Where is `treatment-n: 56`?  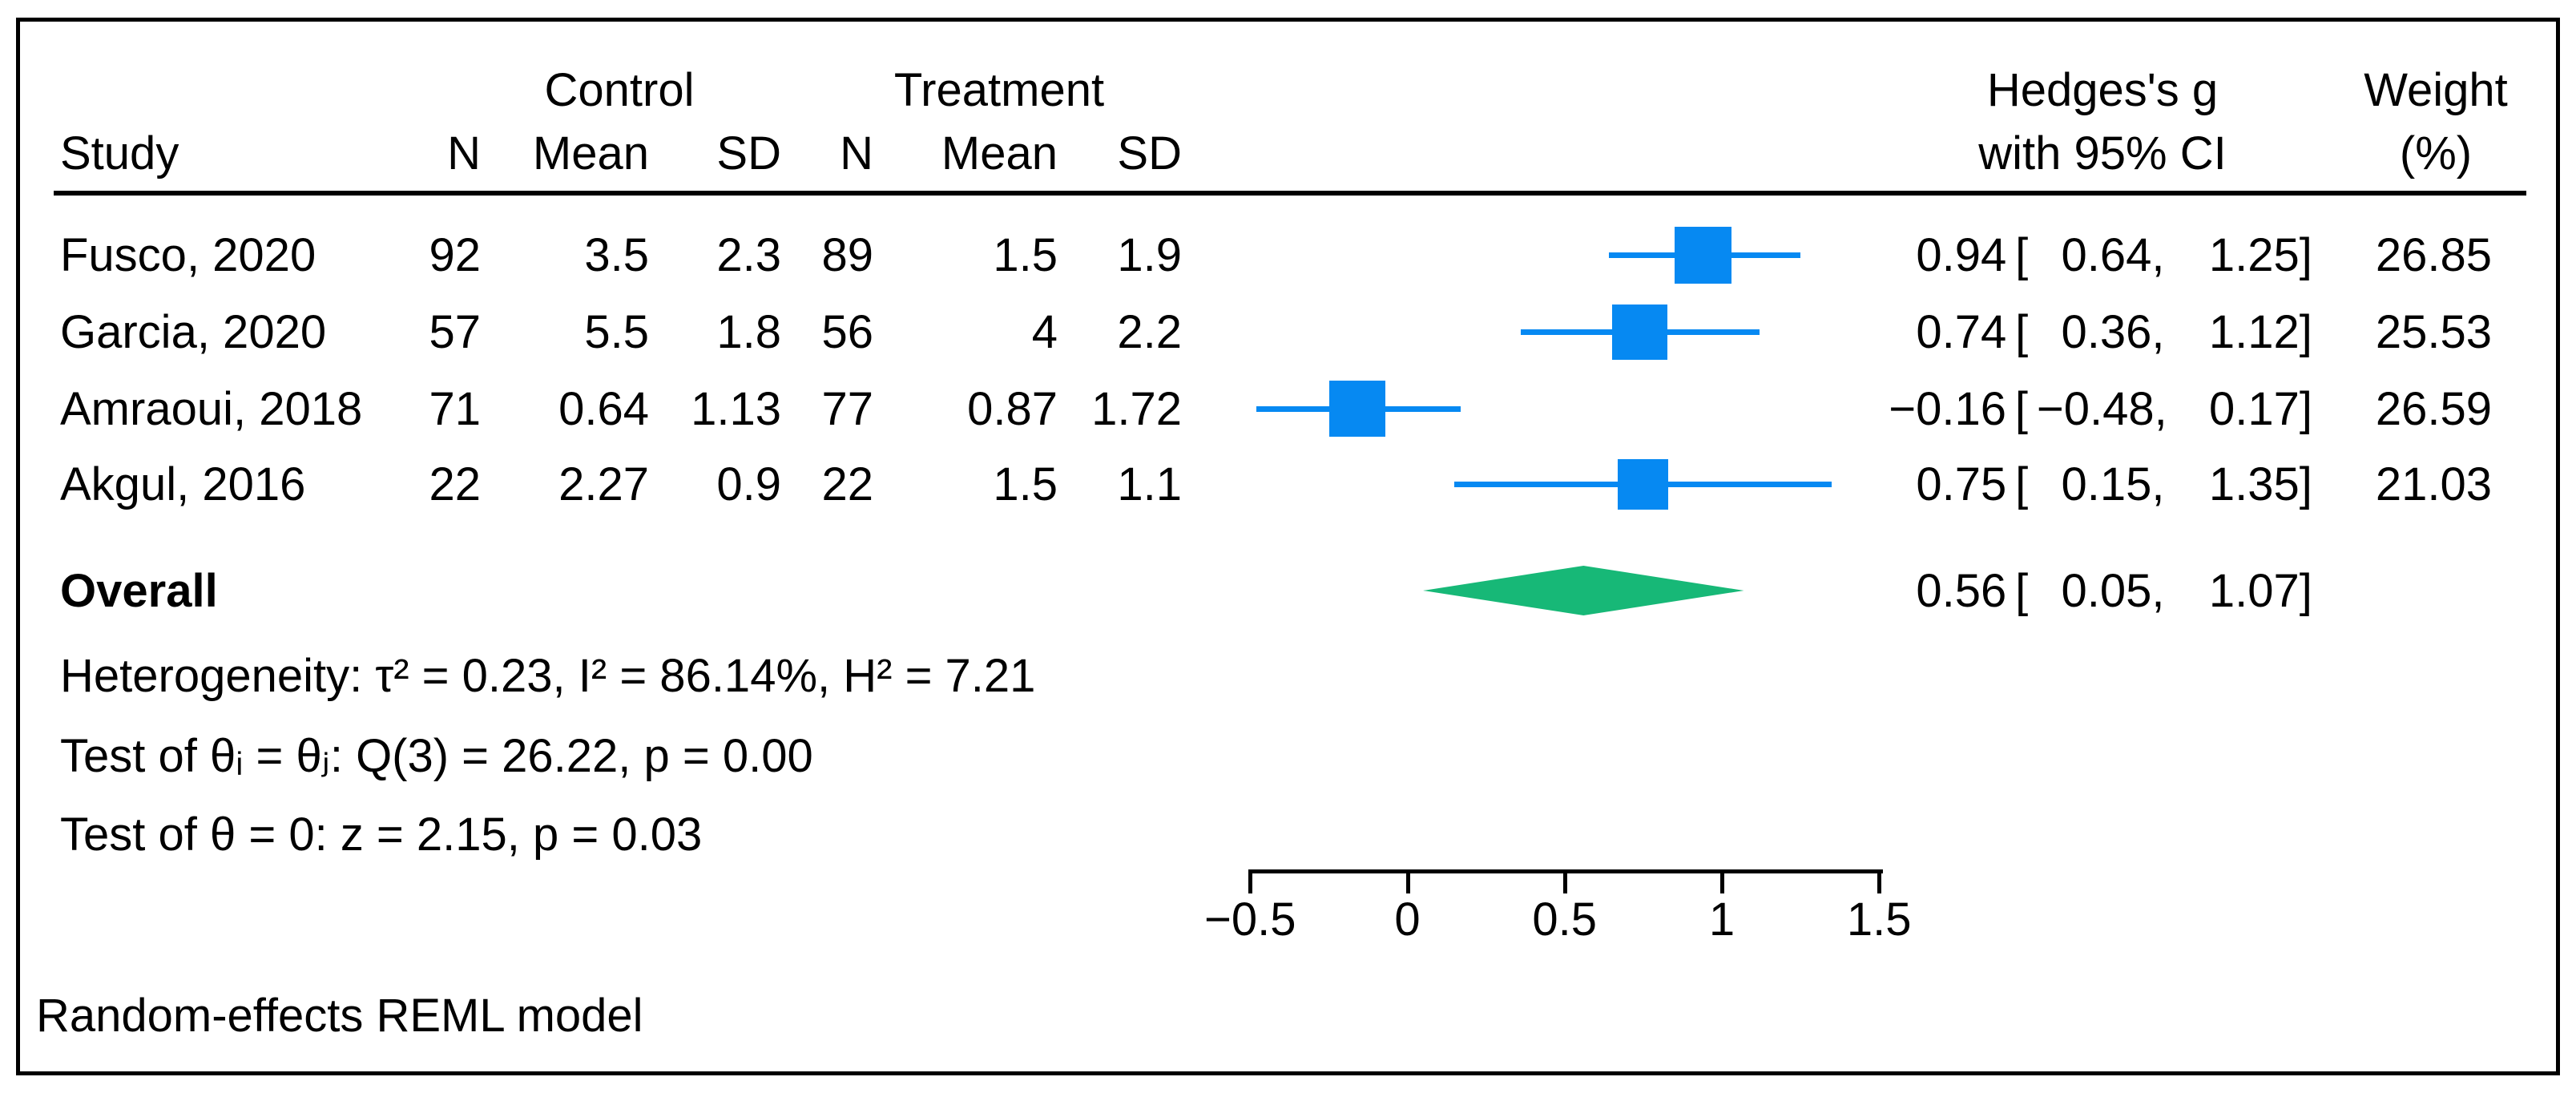
treatment-n: 56 is located at coordinates (847, 331).